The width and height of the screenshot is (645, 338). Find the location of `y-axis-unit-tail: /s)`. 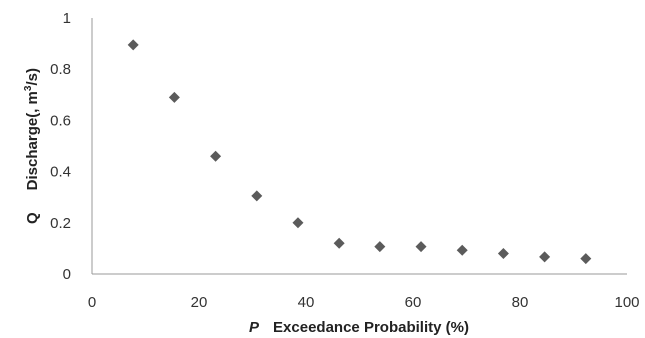

y-axis-unit-tail: /s) is located at coordinates (32, 77).